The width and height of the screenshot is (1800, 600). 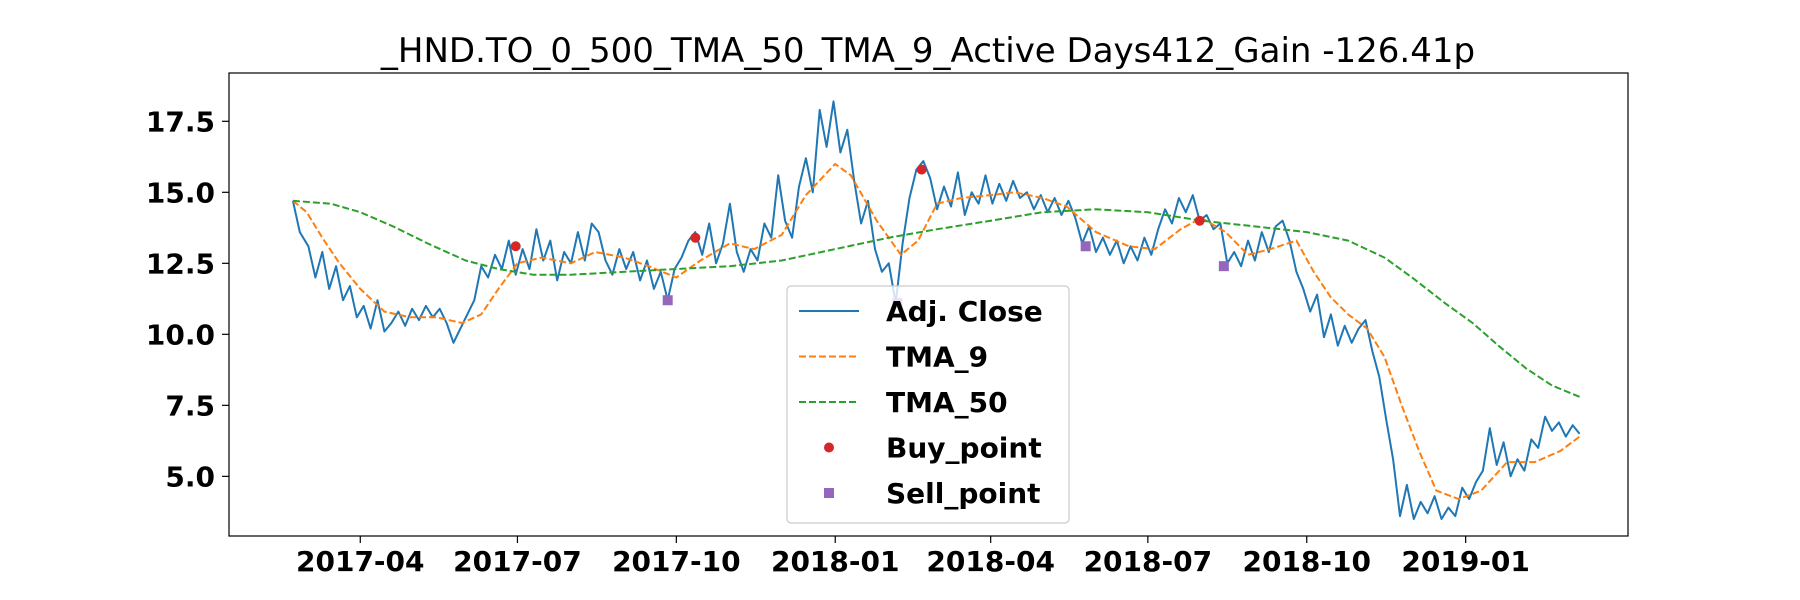 I want to click on legend-label: Buy_point, so click(x=964, y=448).